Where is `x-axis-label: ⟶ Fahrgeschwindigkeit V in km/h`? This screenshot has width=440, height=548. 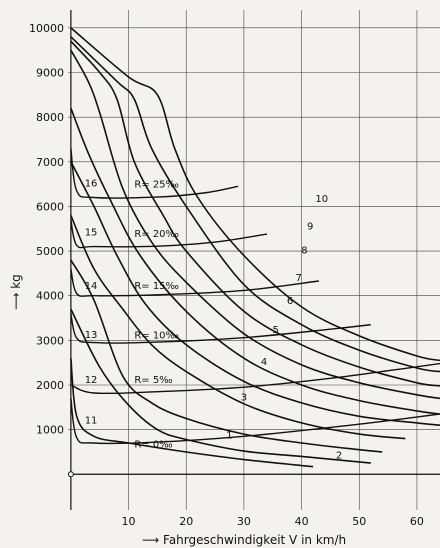 x-axis-label: ⟶ Fahrgeschwindigkeit V in km/h is located at coordinates (244, 540).